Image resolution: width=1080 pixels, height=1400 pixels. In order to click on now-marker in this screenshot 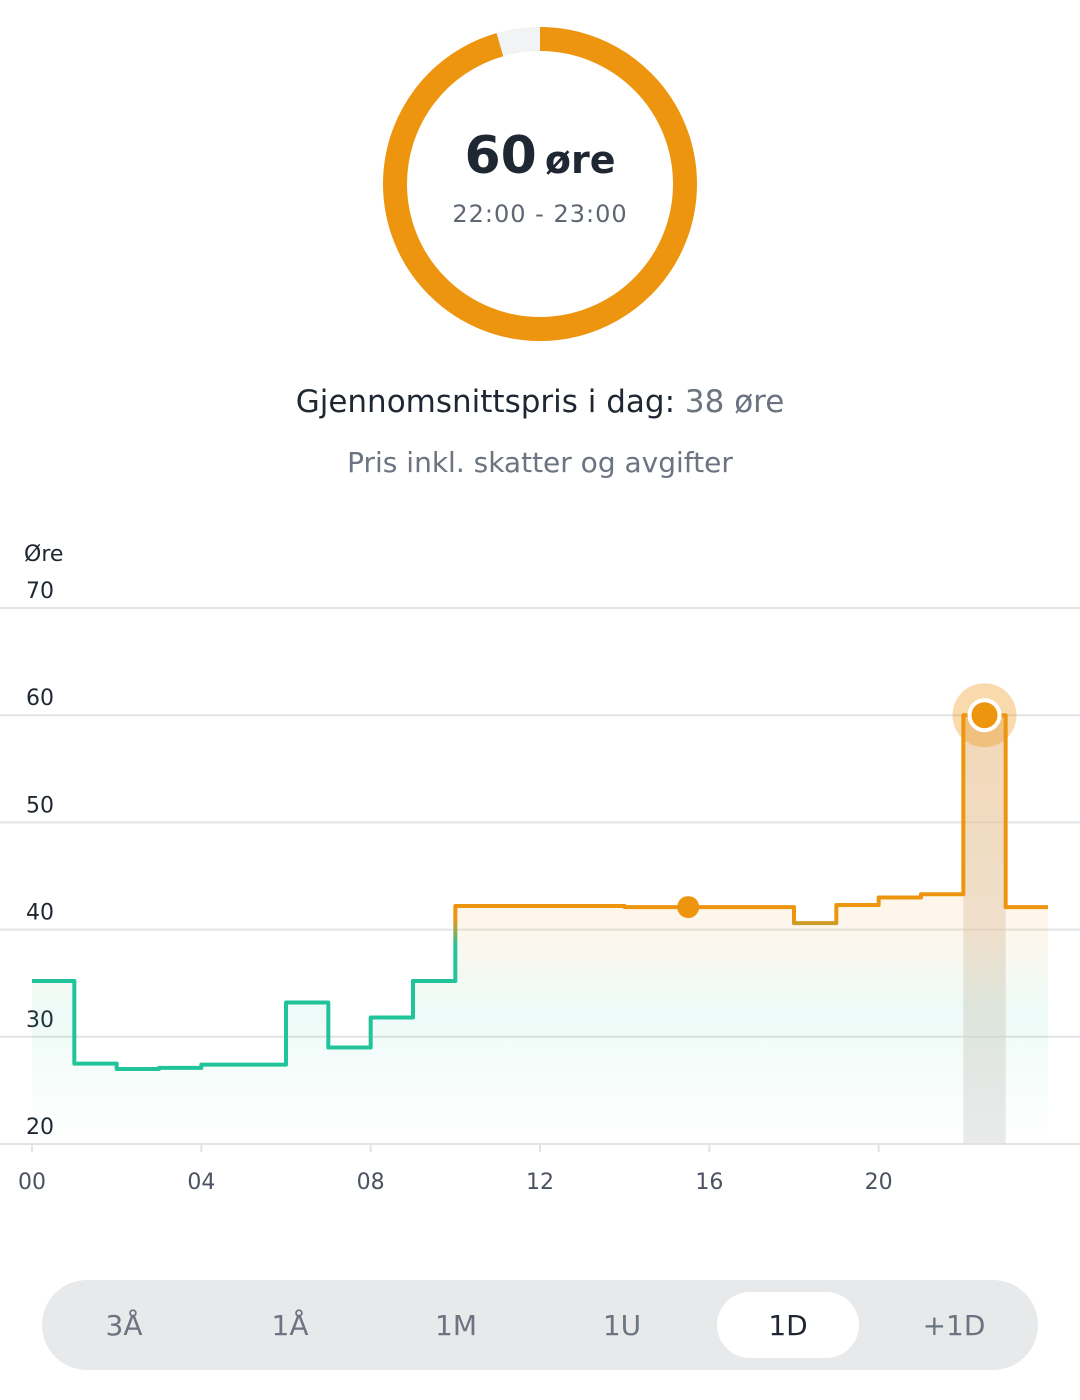, I will do `click(688, 907)`.